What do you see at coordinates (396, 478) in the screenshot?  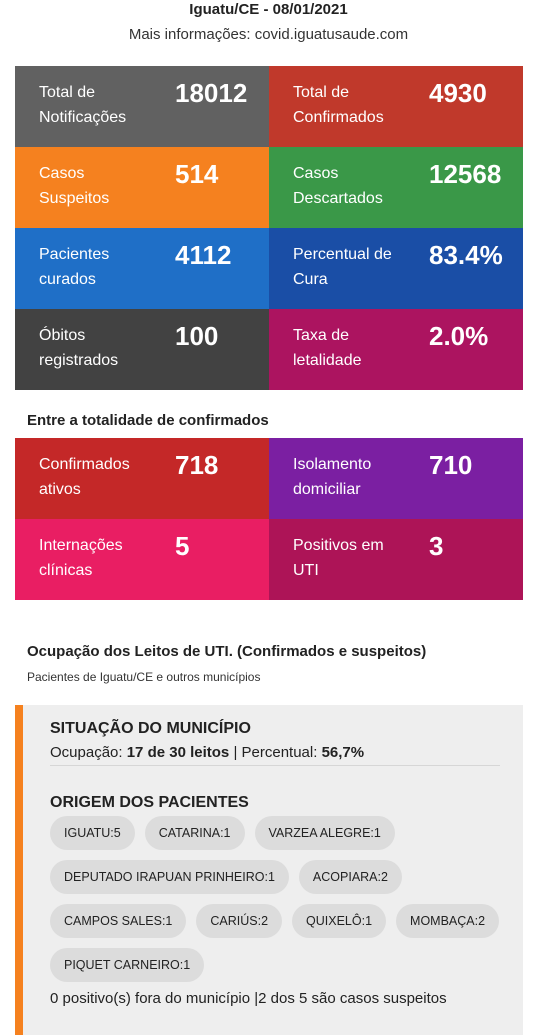 I see `stat-card: Isolamento domiciliar 710` at bounding box center [396, 478].